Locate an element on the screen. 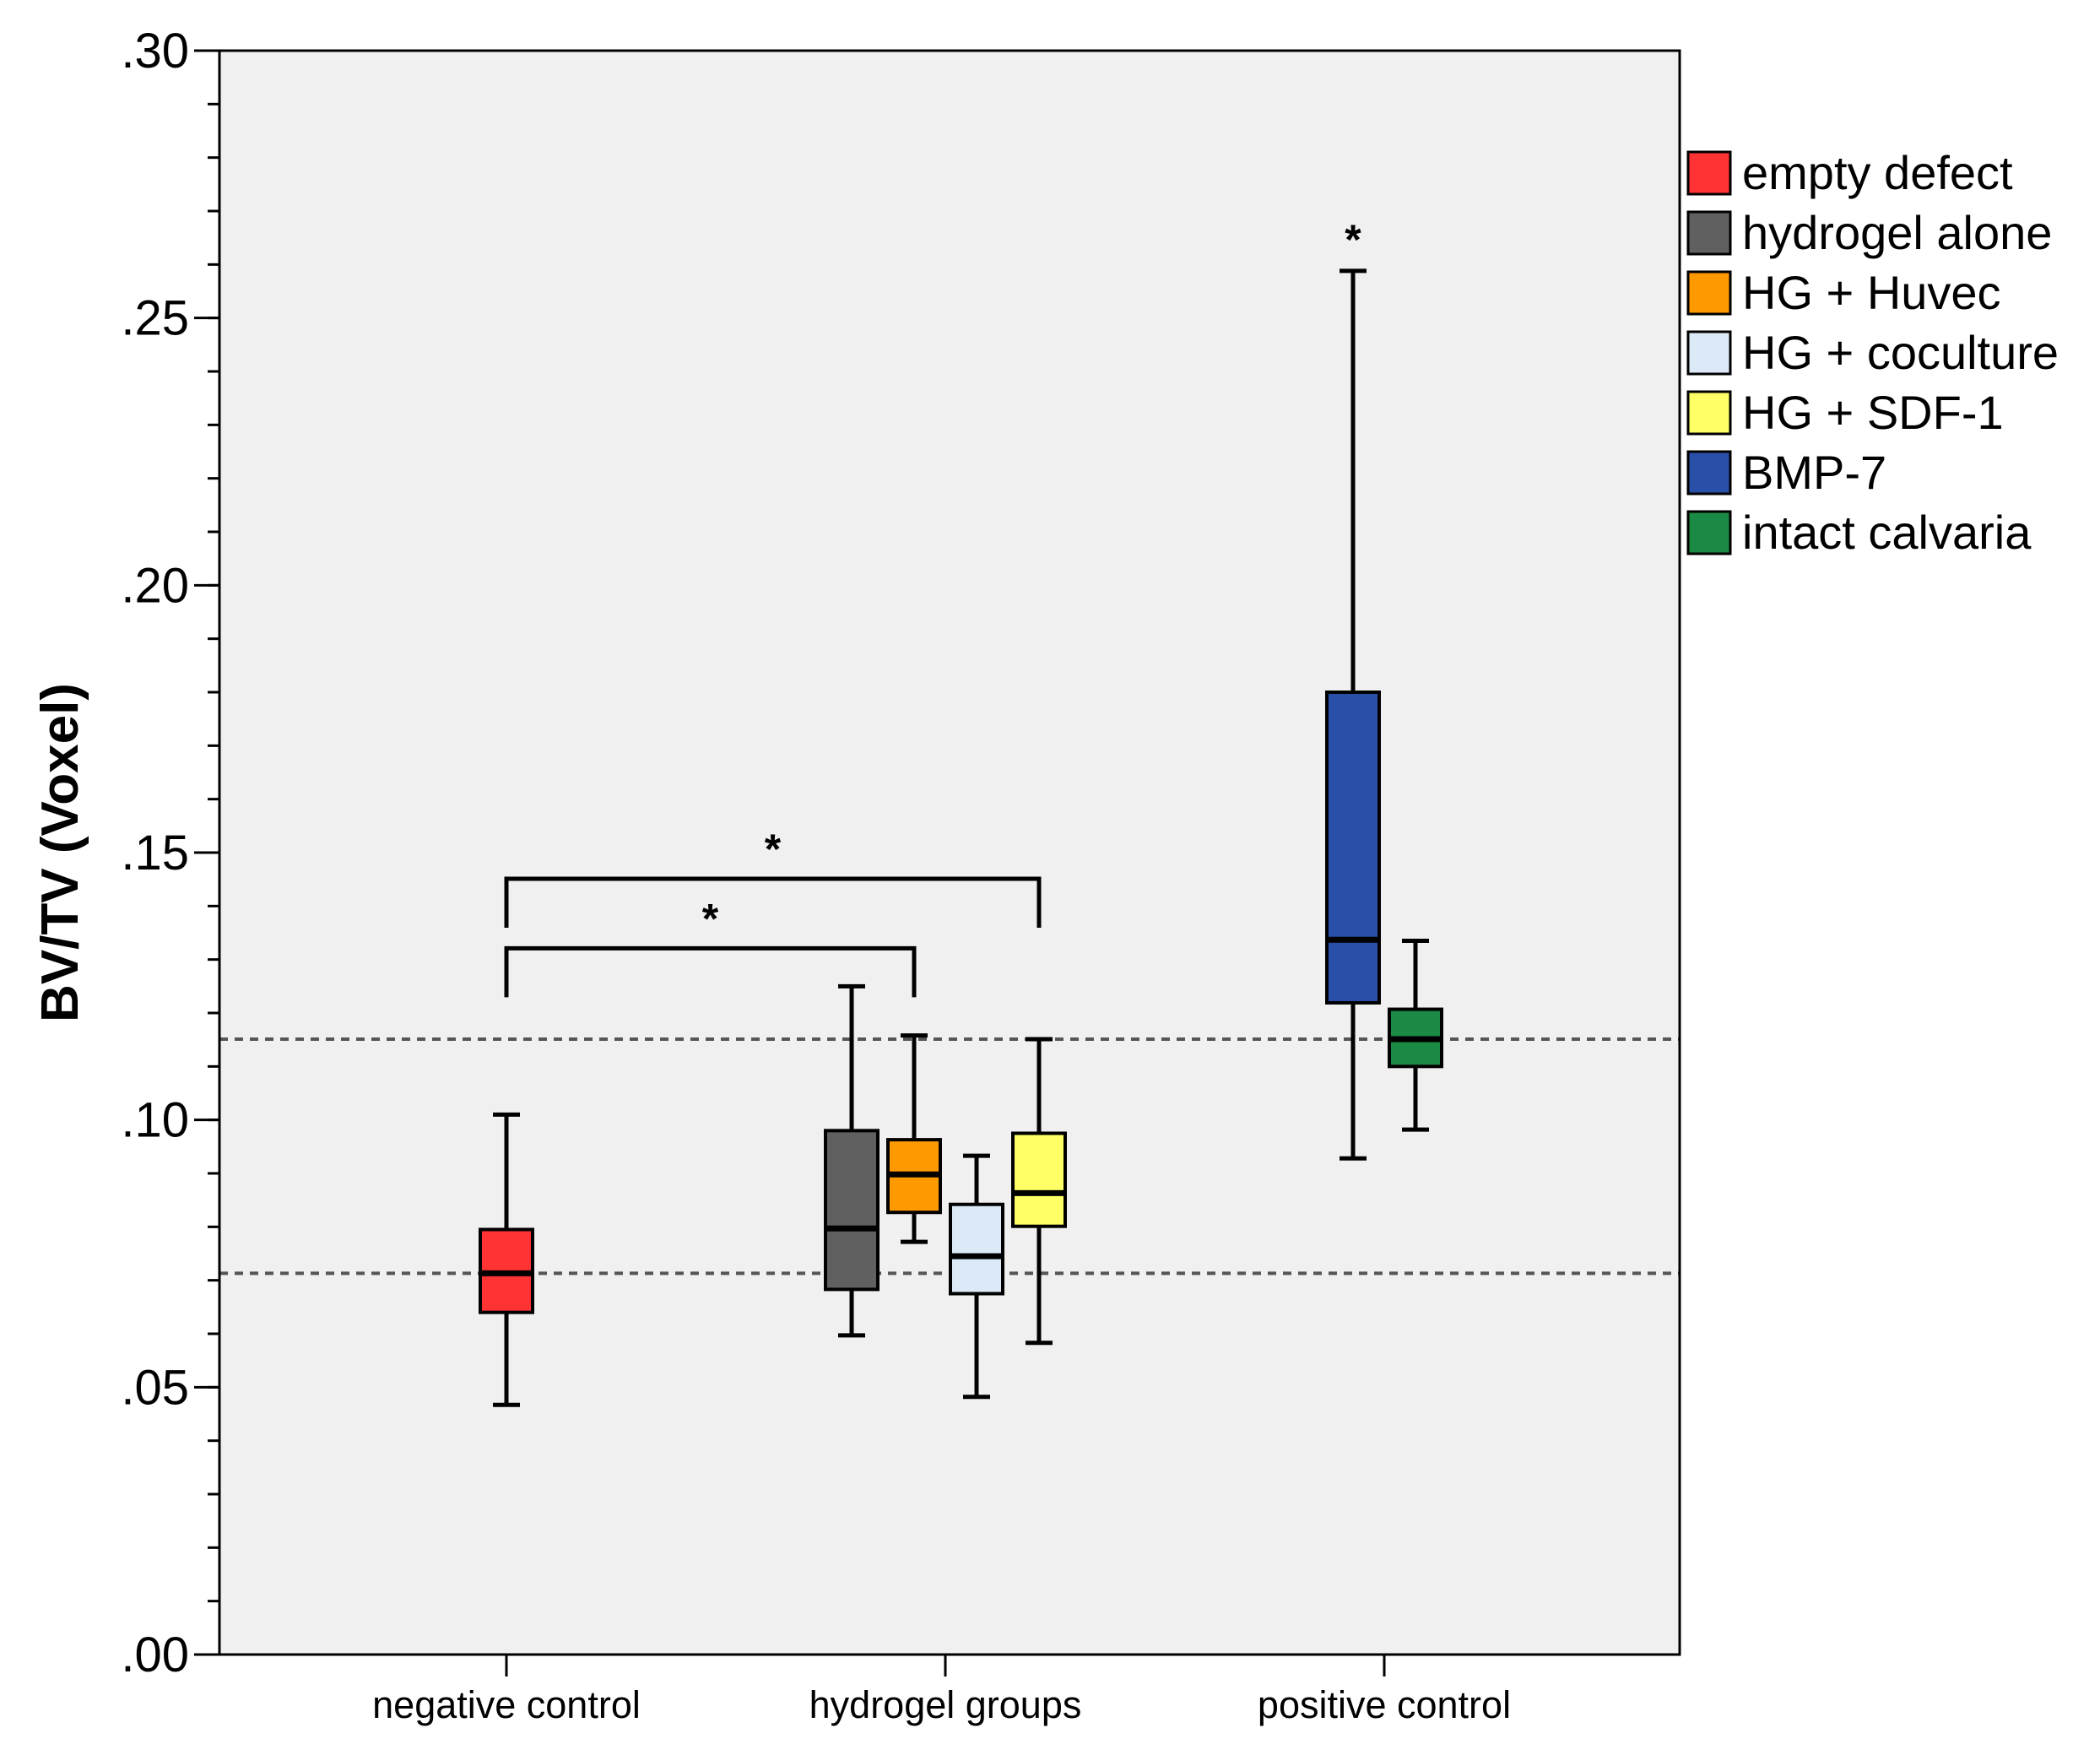 This screenshot has width=2100, height=1755. legend-label: hydrogel alone is located at coordinates (1897, 232).